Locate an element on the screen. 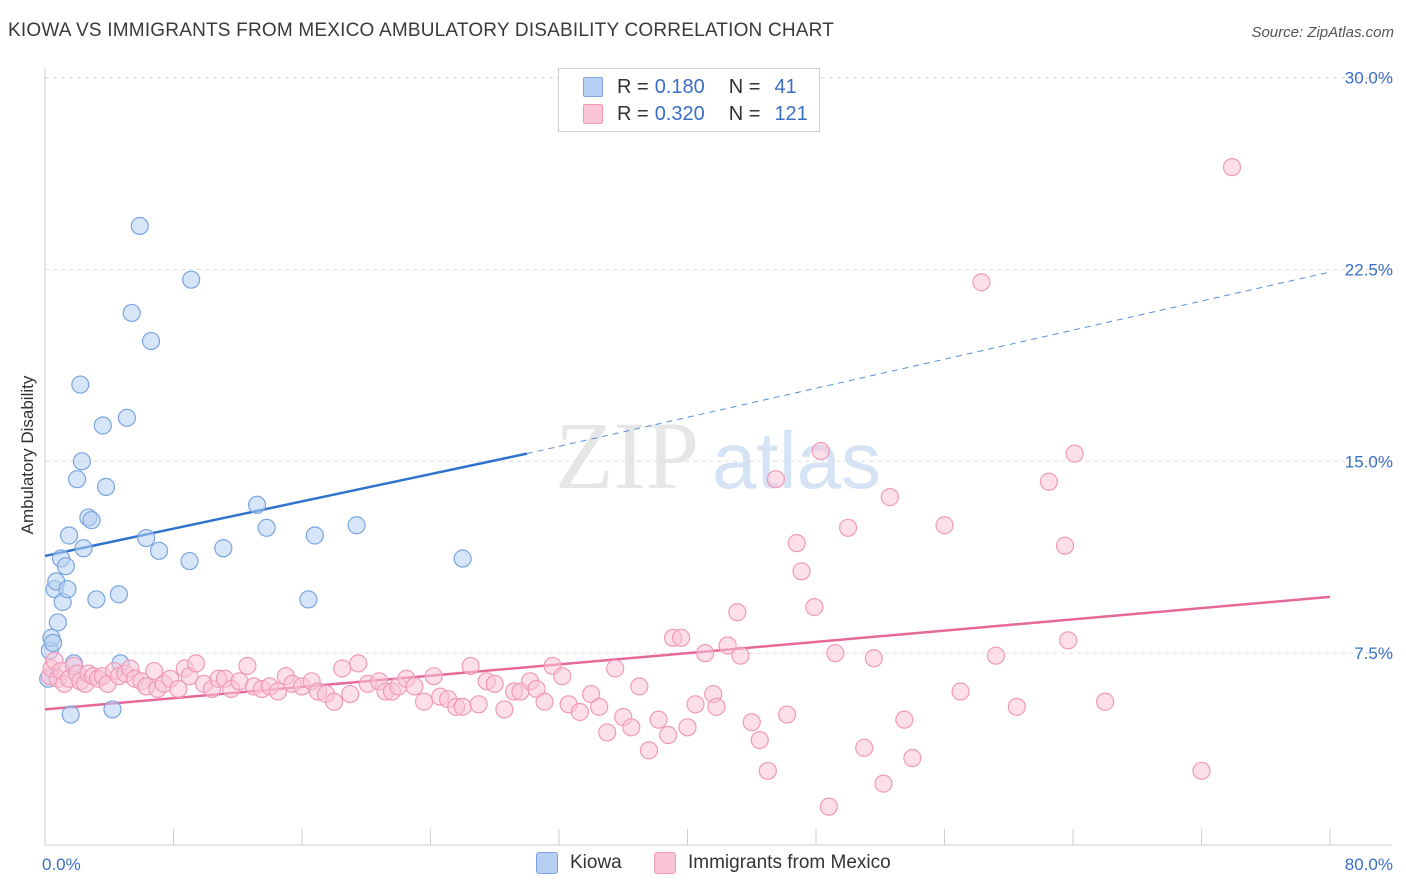  kiowa-trend-extension is located at coordinates (928, 363).